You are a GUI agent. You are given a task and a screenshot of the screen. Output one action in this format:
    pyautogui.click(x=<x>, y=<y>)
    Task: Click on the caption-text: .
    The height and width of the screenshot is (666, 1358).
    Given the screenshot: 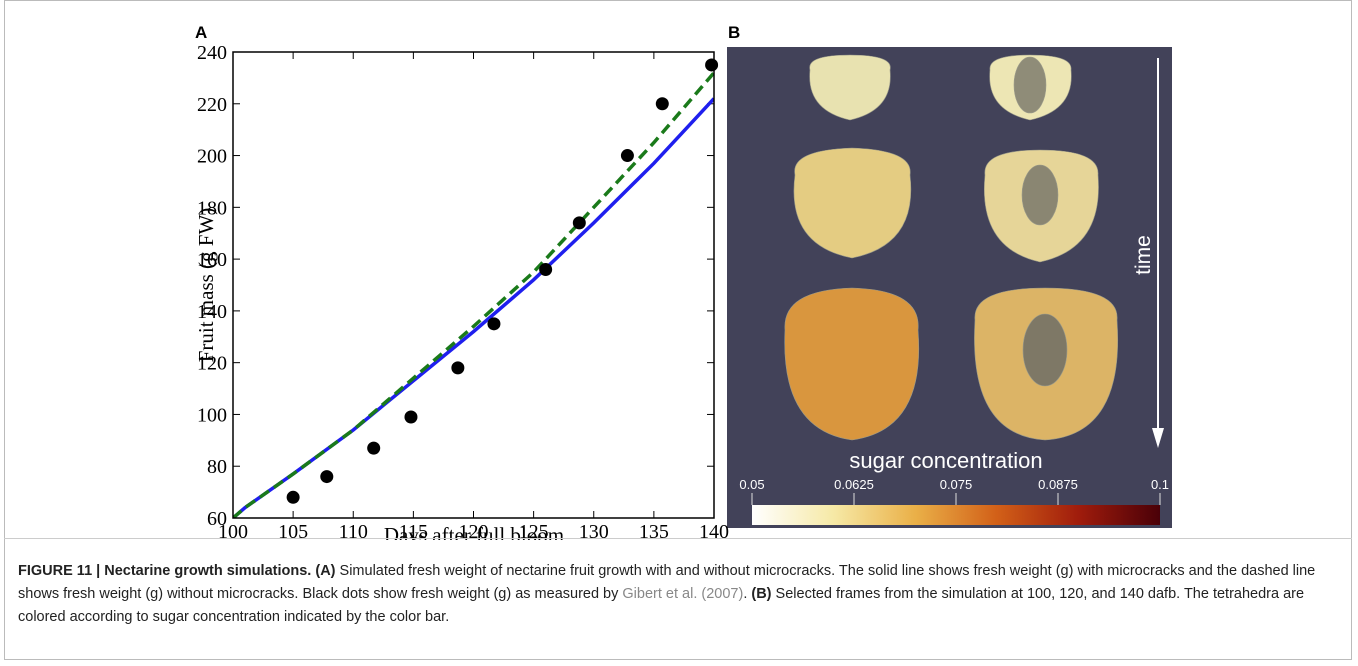 What is the action you would take?
    pyautogui.click(x=745, y=594)
    